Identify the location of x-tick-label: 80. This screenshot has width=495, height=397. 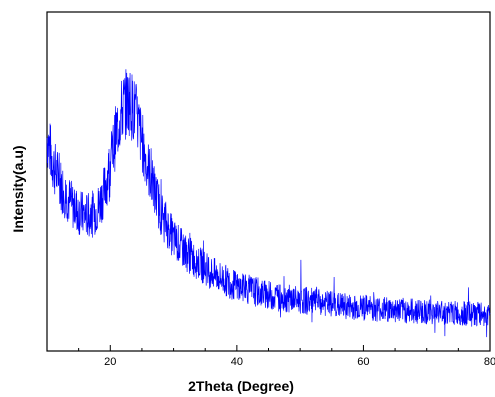
(489, 362).